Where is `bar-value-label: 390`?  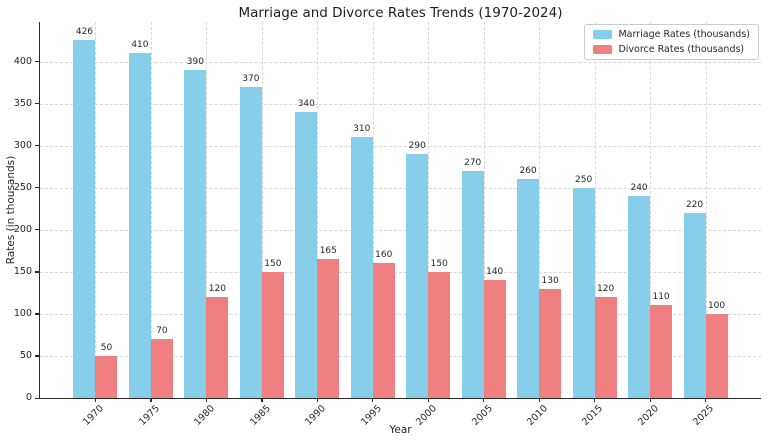
bar-value-label: 390 is located at coordinates (195, 61).